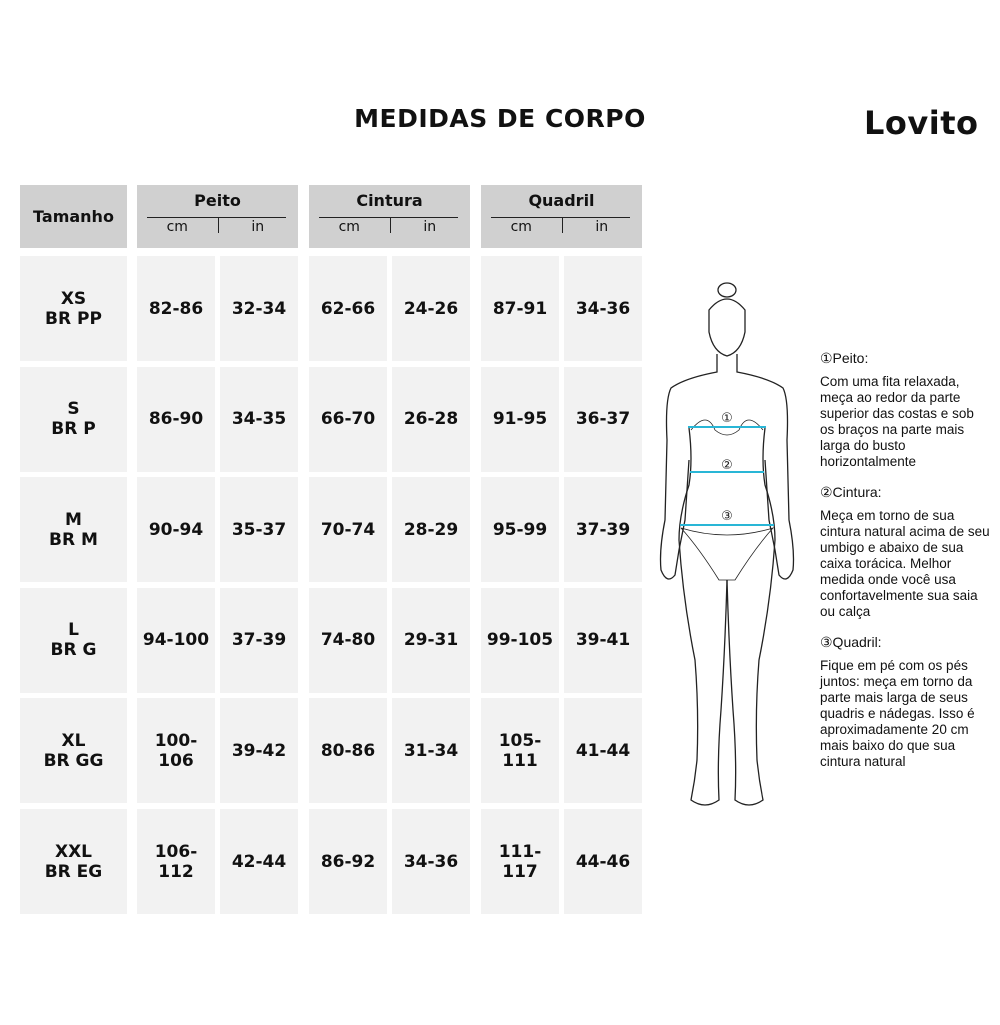 The image size is (1000, 1025). I want to click on value-cell: 36-37, so click(603, 419).